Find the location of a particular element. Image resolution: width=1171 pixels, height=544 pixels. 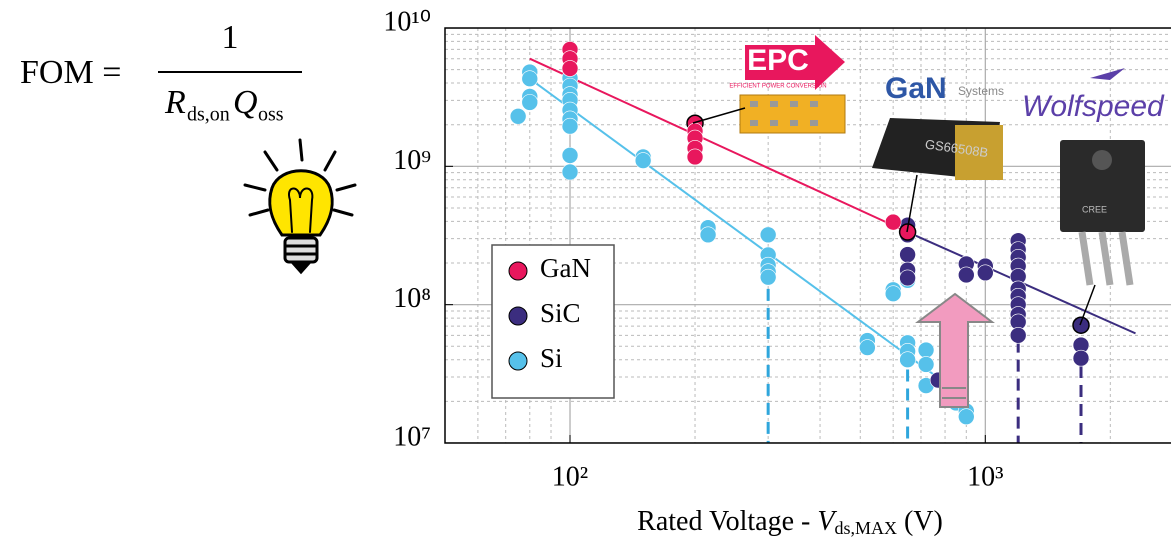

epc-tagline: EFFICIENT POWER CONVERSION is located at coordinates (777, 87).